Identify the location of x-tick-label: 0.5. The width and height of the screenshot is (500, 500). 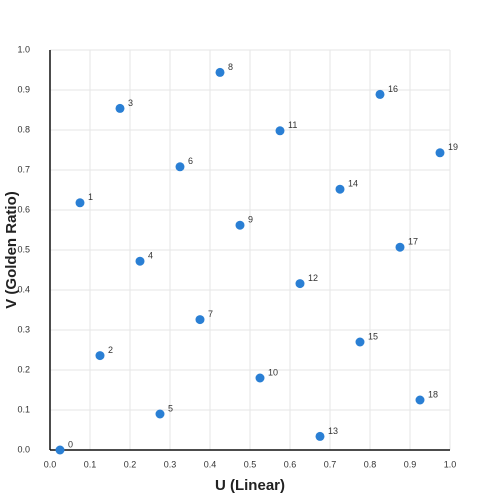
(250, 464).